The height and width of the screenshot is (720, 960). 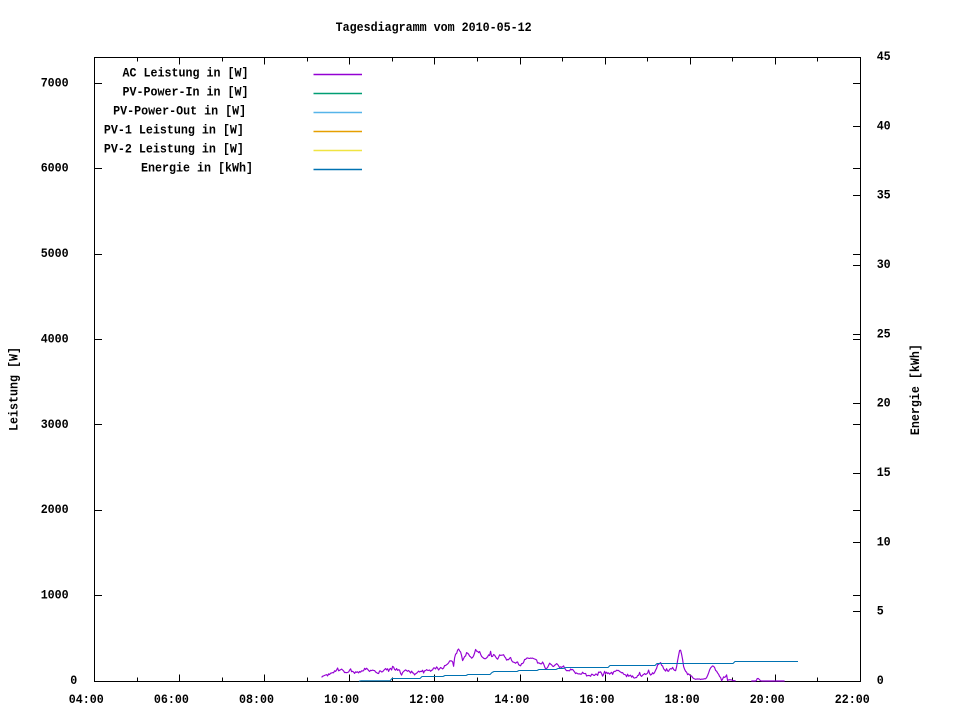 What do you see at coordinates (174, 149) in the screenshot?
I see `svg-text: PV-2 Leistung in [W]` at bounding box center [174, 149].